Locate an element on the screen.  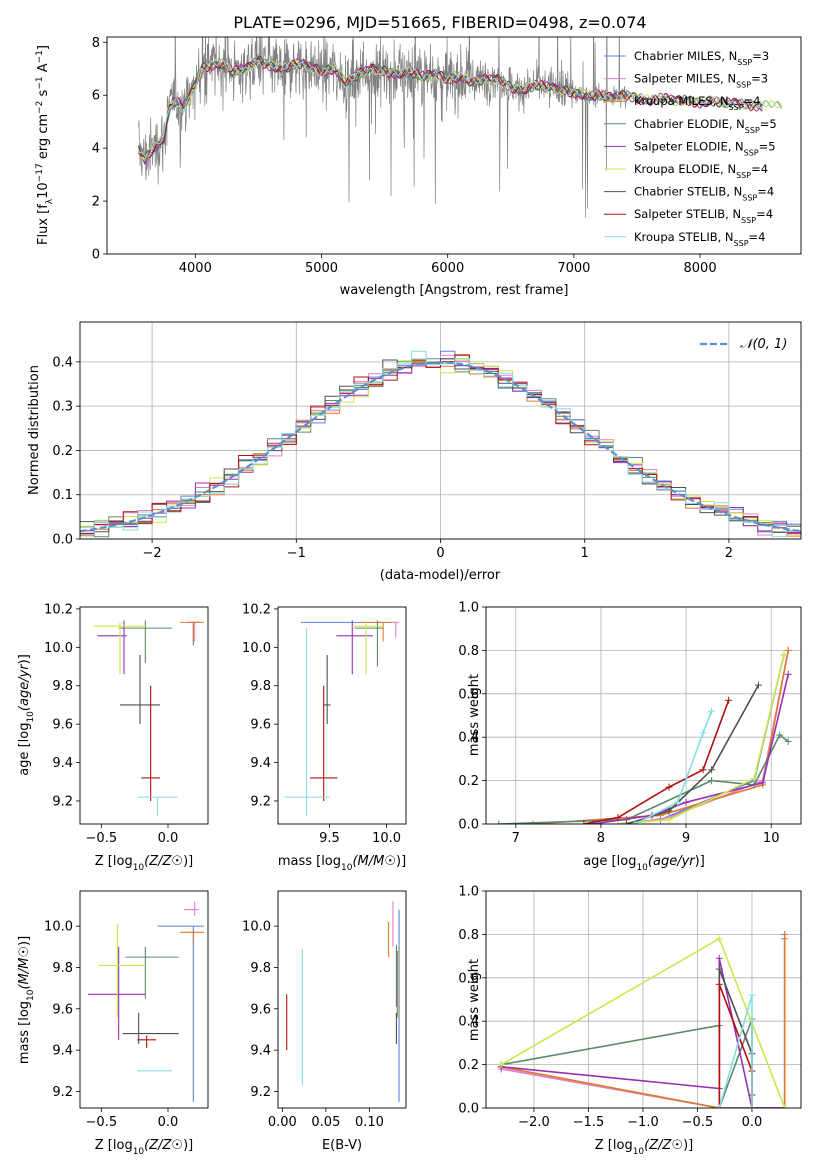
x-axis-label: E(B-V) is located at coordinates (342, 1145).